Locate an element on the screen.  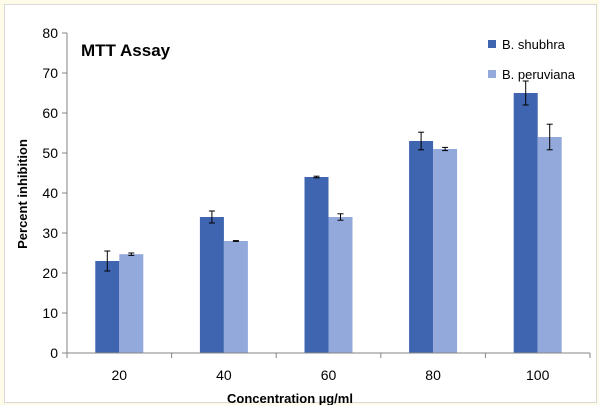
y-tick-label-60: 60 is located at coordinates (50, 113).